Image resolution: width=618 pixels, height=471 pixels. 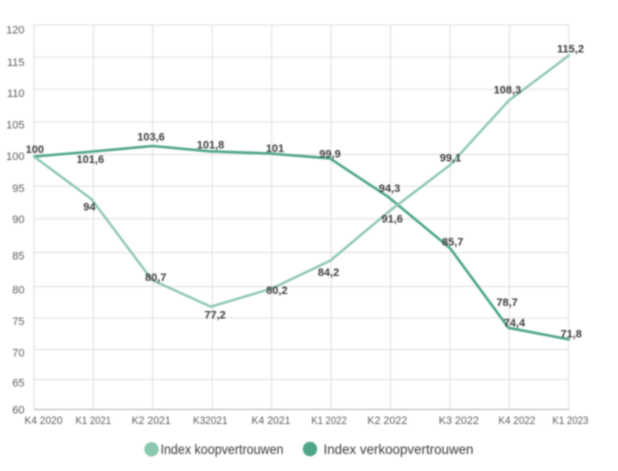 What do you see at coordinates (18, 189) in the screenshot?
I see `svg-text: 95` at bounding box center [18, 189].